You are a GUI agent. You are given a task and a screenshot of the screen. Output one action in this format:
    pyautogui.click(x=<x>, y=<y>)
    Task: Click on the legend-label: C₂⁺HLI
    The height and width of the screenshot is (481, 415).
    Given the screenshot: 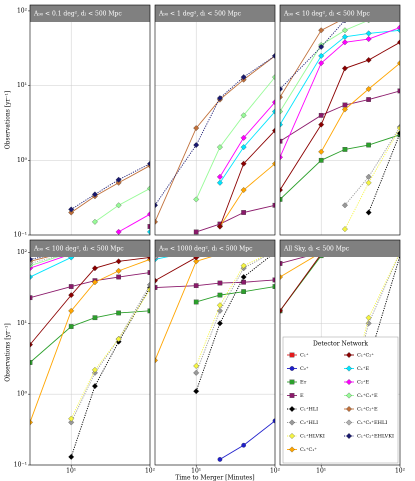 What is the action you would take?
    pyautogui.click(x=309, y=423)
    